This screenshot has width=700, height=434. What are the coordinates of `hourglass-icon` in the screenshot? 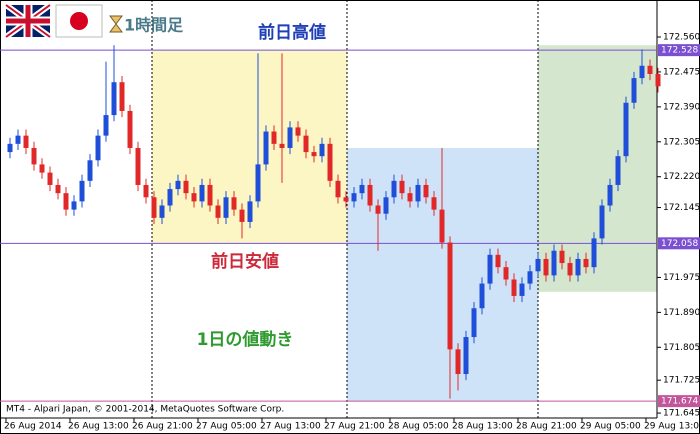 It's located at (116, 24).